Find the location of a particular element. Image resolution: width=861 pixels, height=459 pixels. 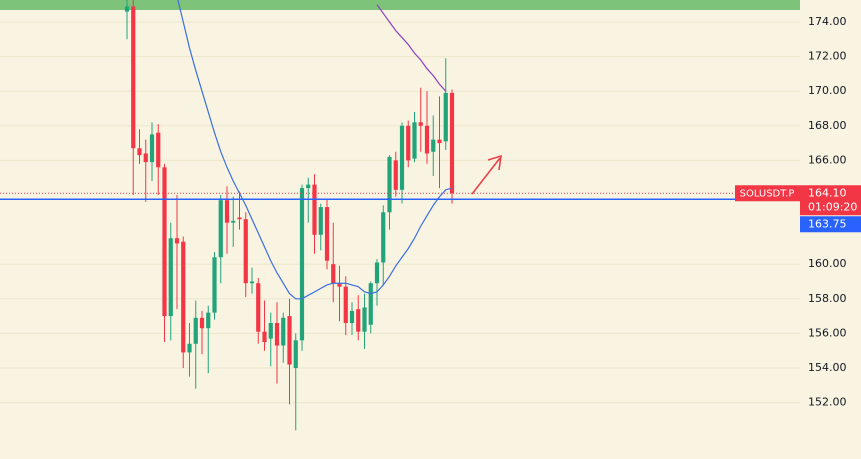

symbol-label: SOLUSDT.P is located at coordinates (767, 193).